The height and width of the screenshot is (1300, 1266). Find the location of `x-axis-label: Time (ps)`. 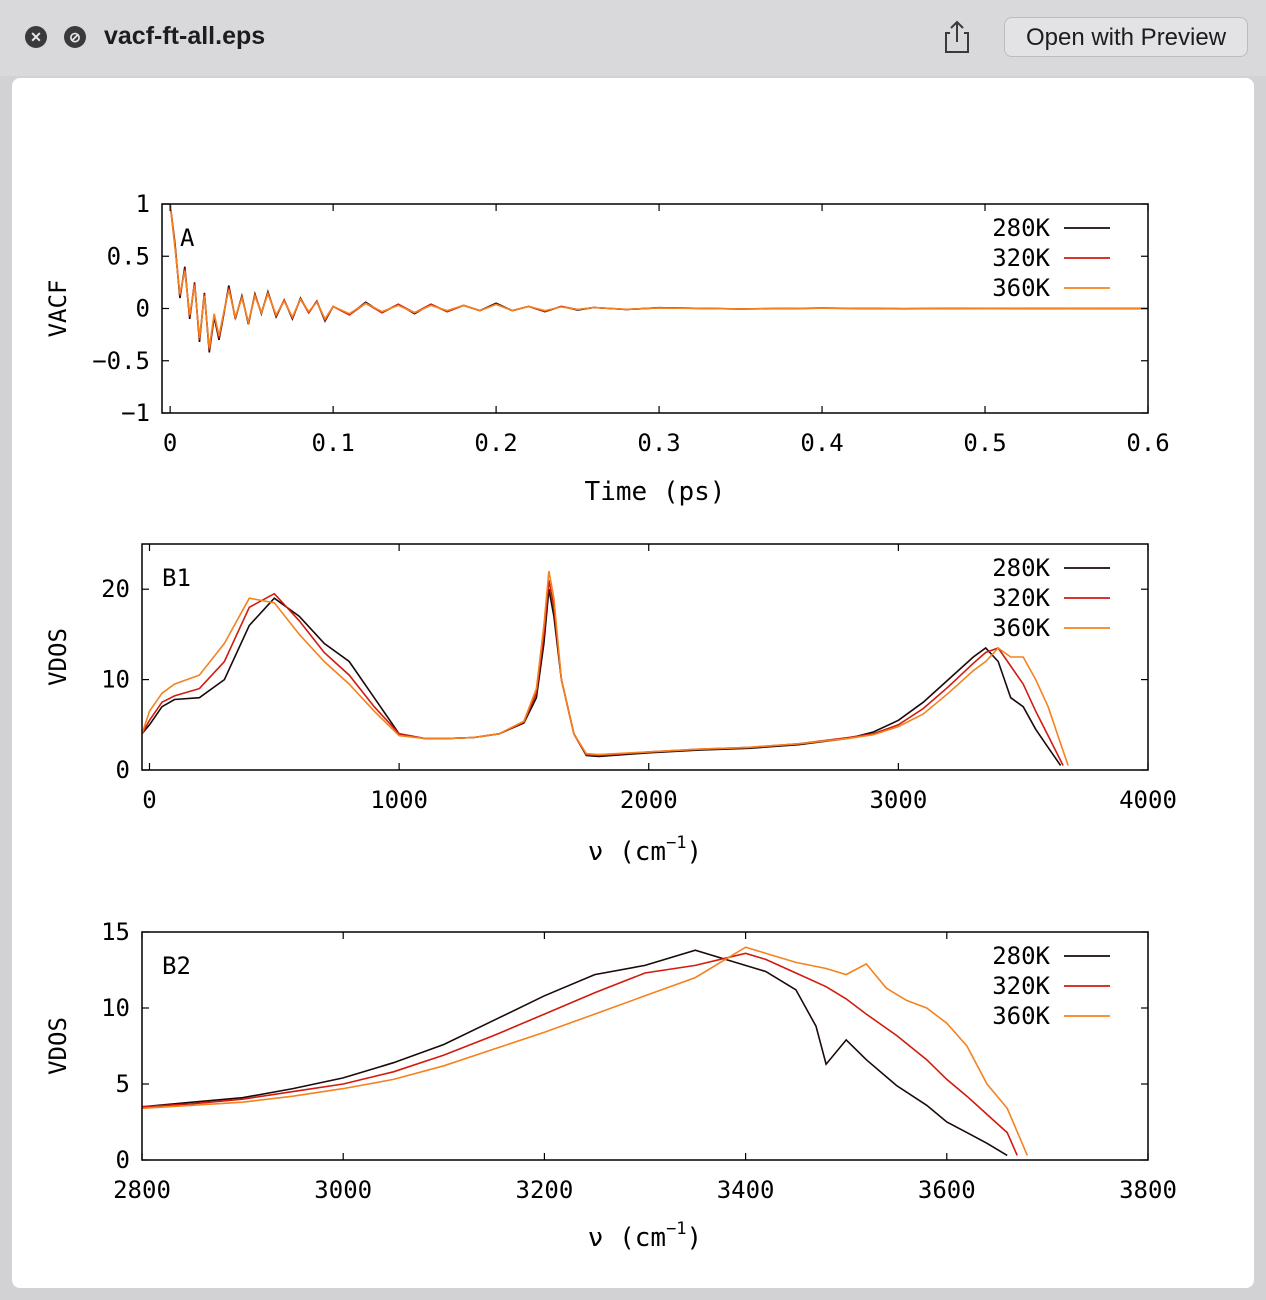

x-axis-label: Time (ps) is located at coordinates (655, 492).